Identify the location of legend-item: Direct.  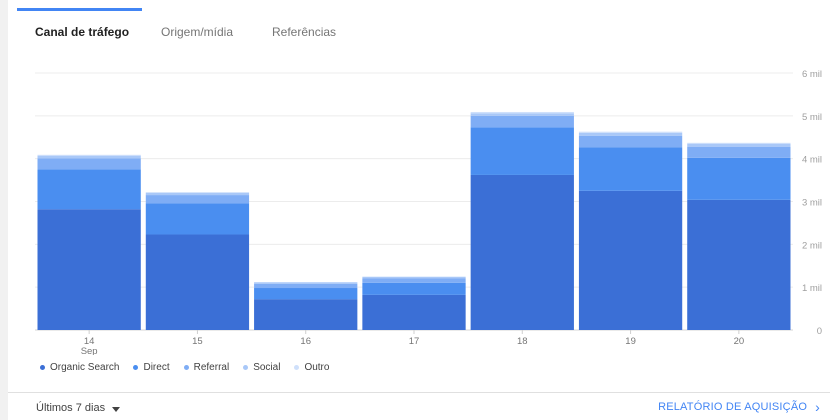
(151, 367).